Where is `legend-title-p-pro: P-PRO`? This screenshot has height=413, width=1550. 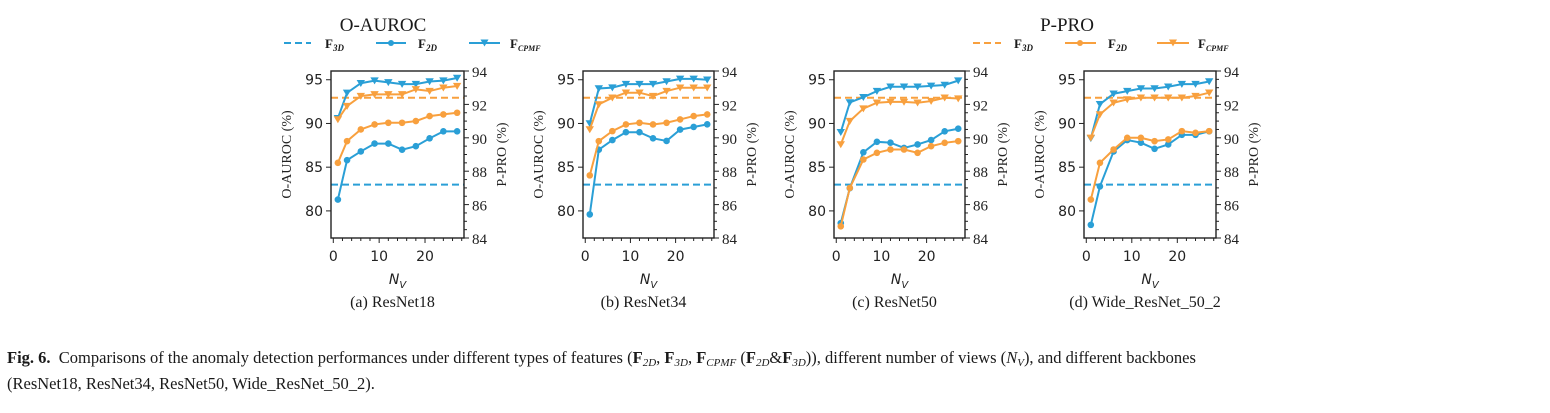 legend-title-p-pro: P-PRO is located at coordinates (1067, 25).